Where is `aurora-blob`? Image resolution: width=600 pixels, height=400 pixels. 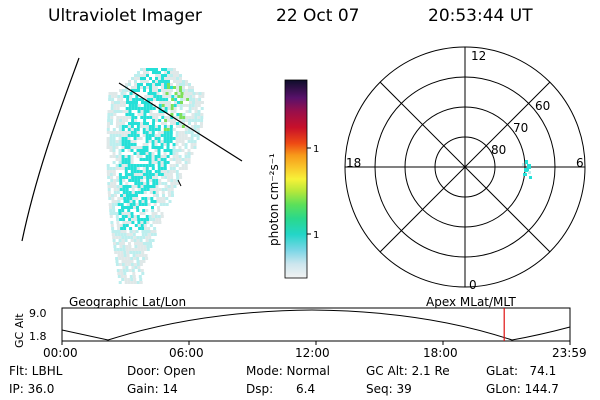 aurora-blob is located at coordinates (155, 176).